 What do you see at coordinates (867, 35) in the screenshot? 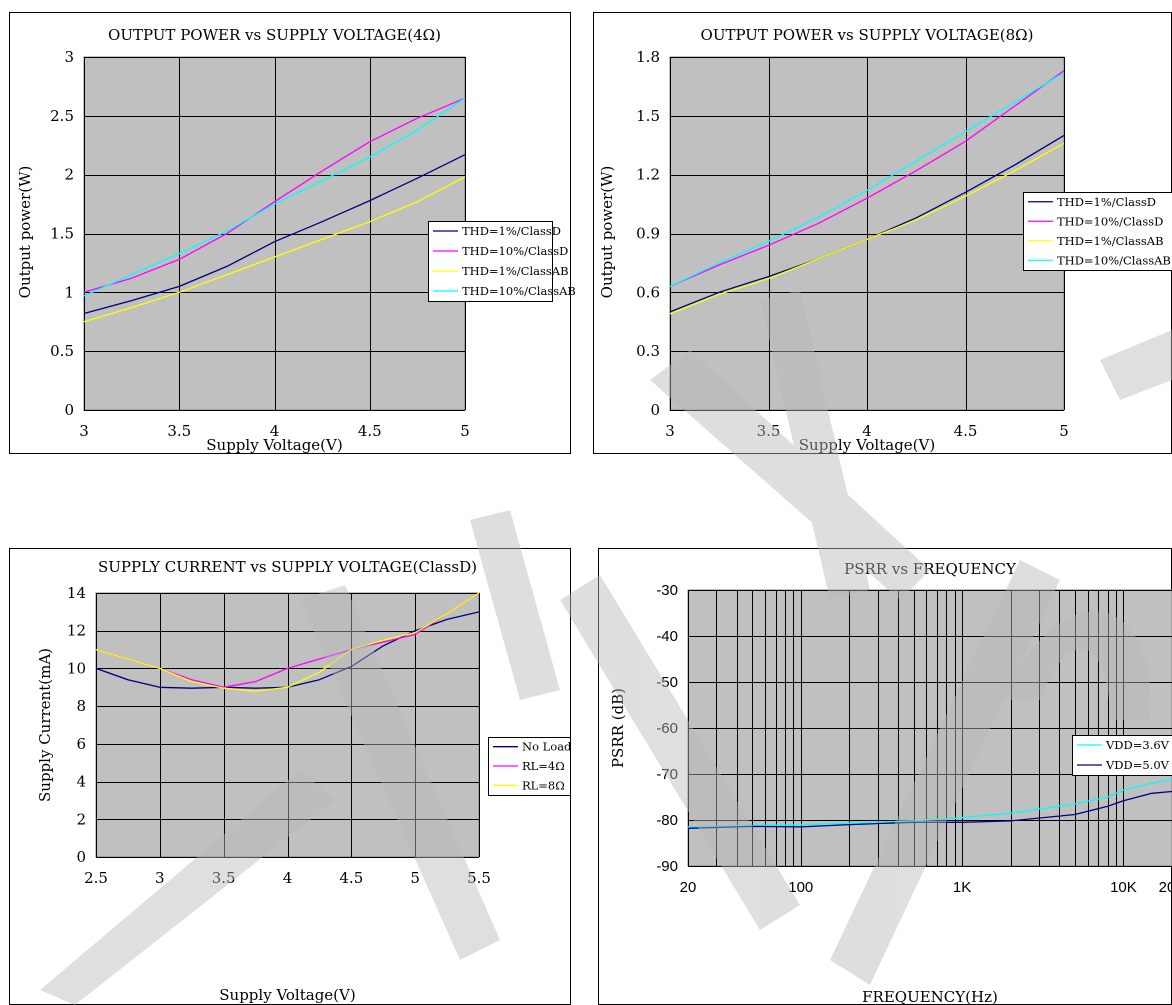
I see `chart-title: OUTPUT POWER vs SUPPLY VOLTAGE(8Ω)` at bounding box center [867, 35].